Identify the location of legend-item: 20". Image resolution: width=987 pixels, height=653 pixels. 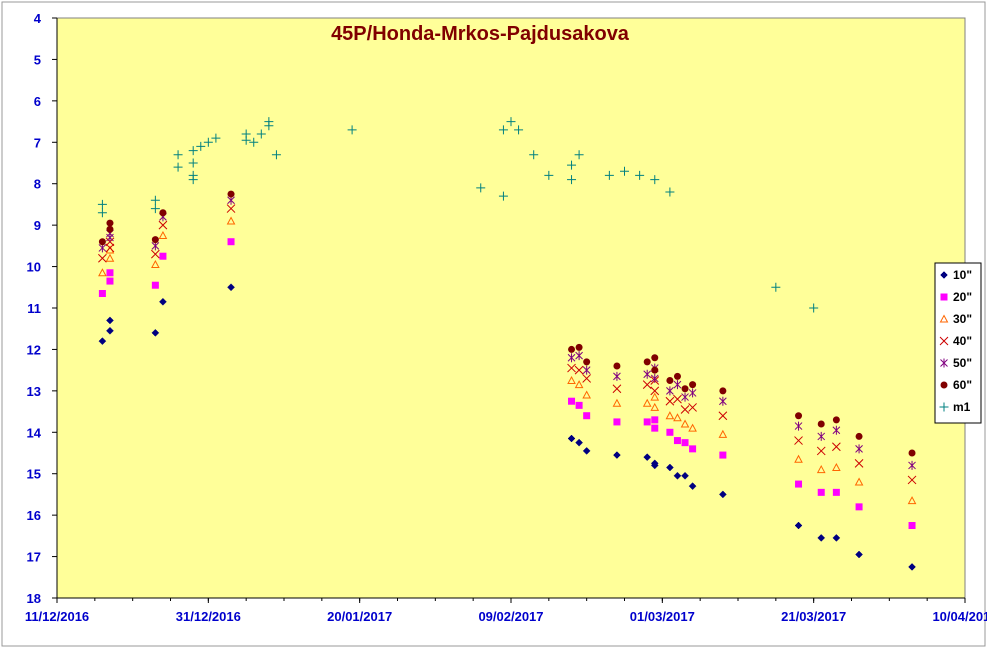
(956, 297).